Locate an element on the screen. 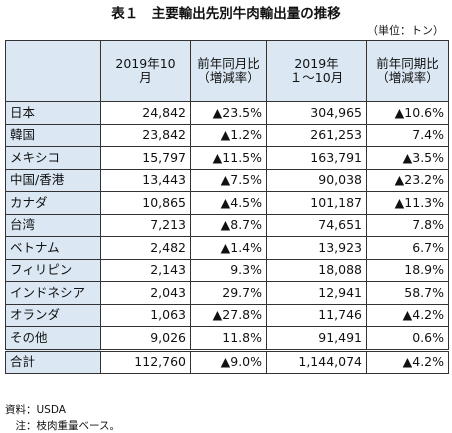  value-cell: ▲3.5% is located at coordinates (407, 158).